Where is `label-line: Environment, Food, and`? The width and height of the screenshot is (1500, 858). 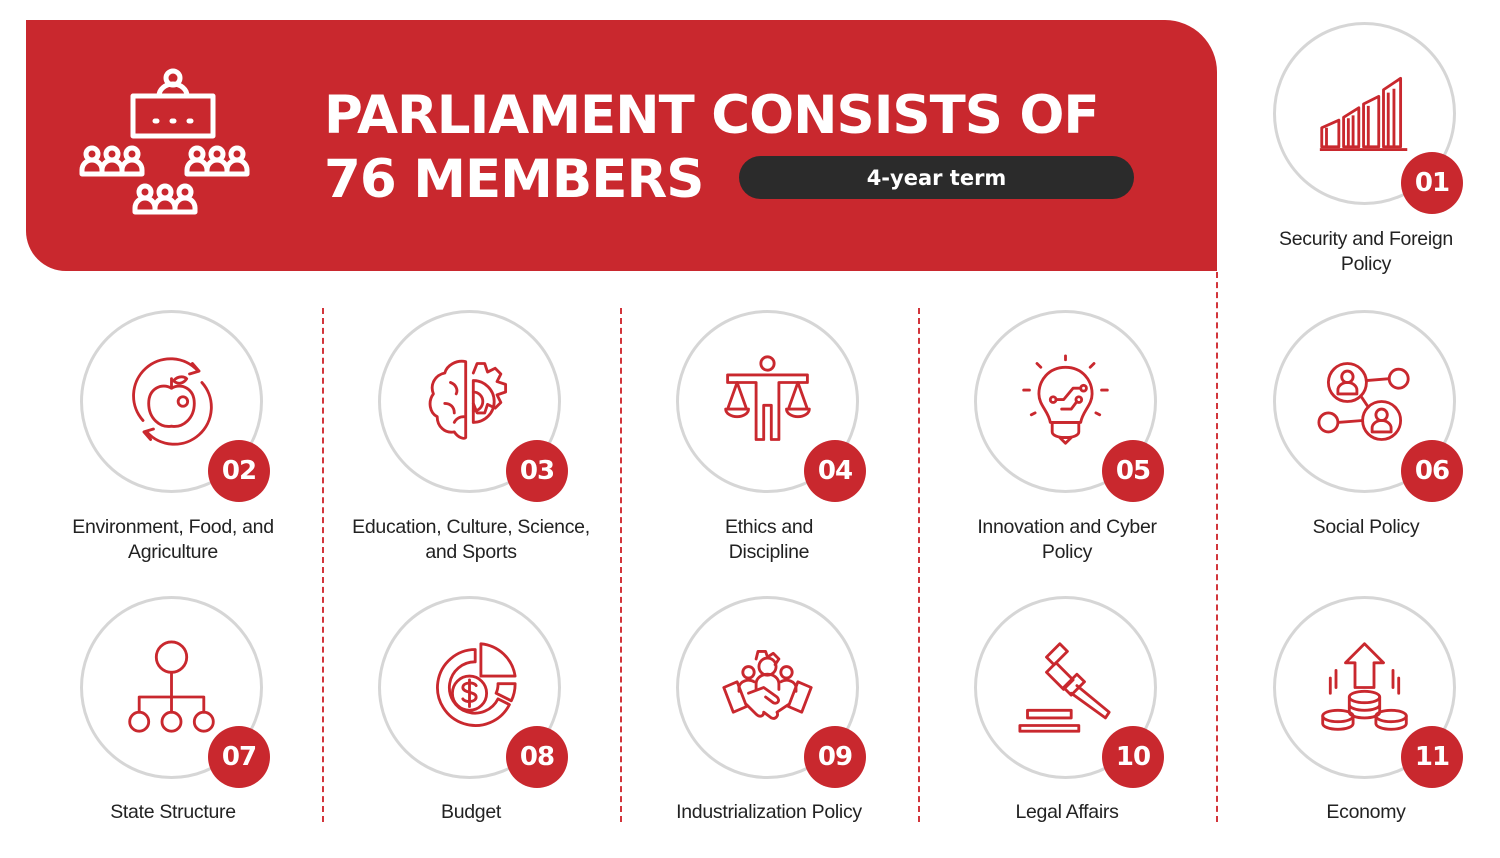
label-line: Environment, Food, and is located at coordinates (173, 527).